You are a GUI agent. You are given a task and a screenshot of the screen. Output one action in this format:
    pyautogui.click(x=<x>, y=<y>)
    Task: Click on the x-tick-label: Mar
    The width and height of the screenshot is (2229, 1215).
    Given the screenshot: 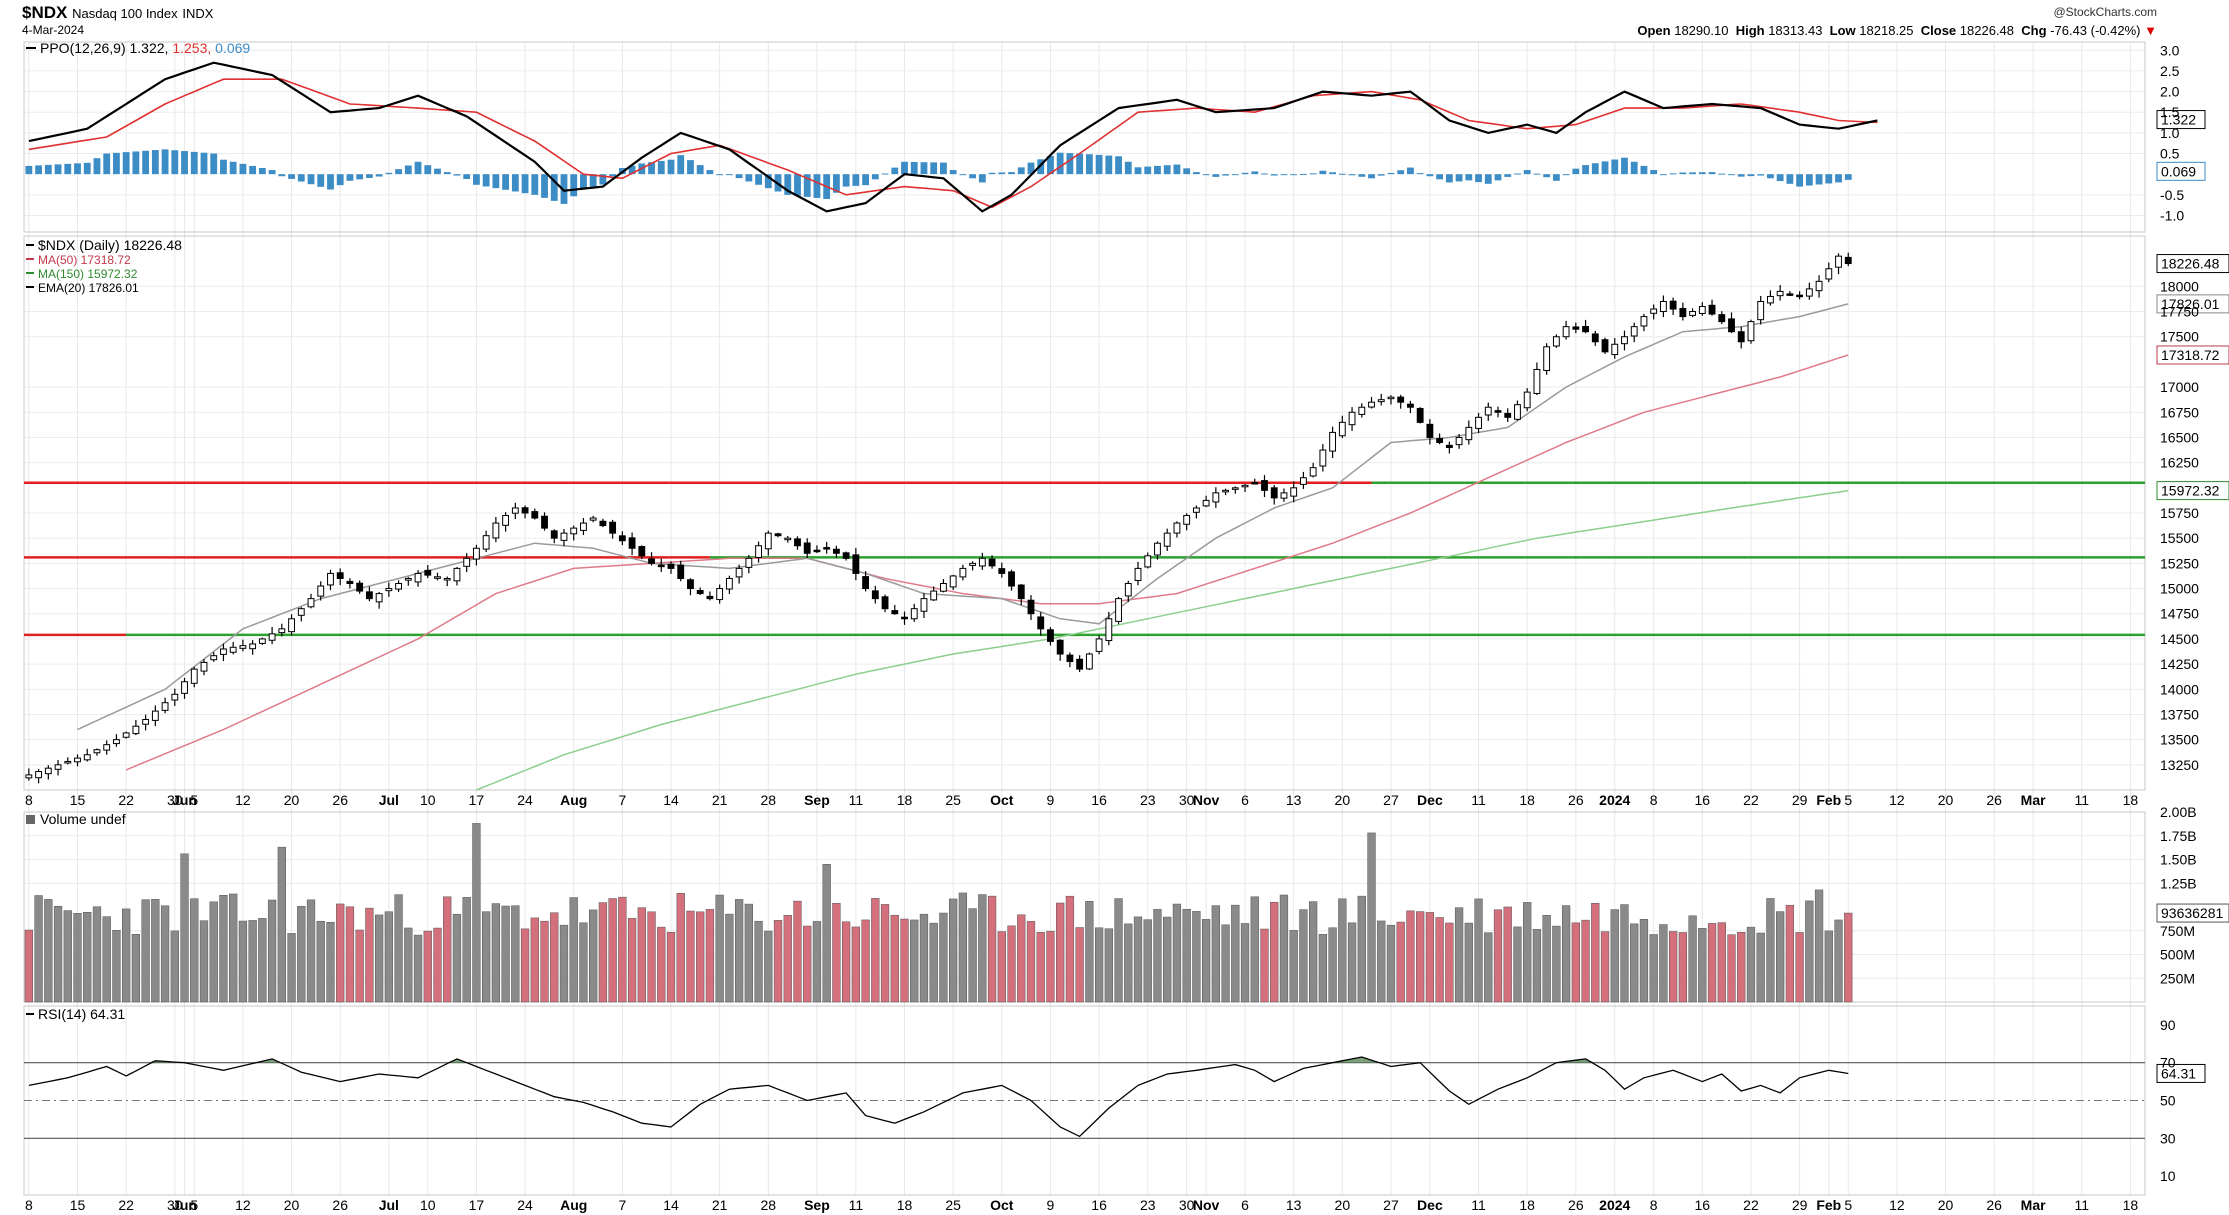 What is the action you would take?
    pyautogui.click(x=2033, y=800)
    